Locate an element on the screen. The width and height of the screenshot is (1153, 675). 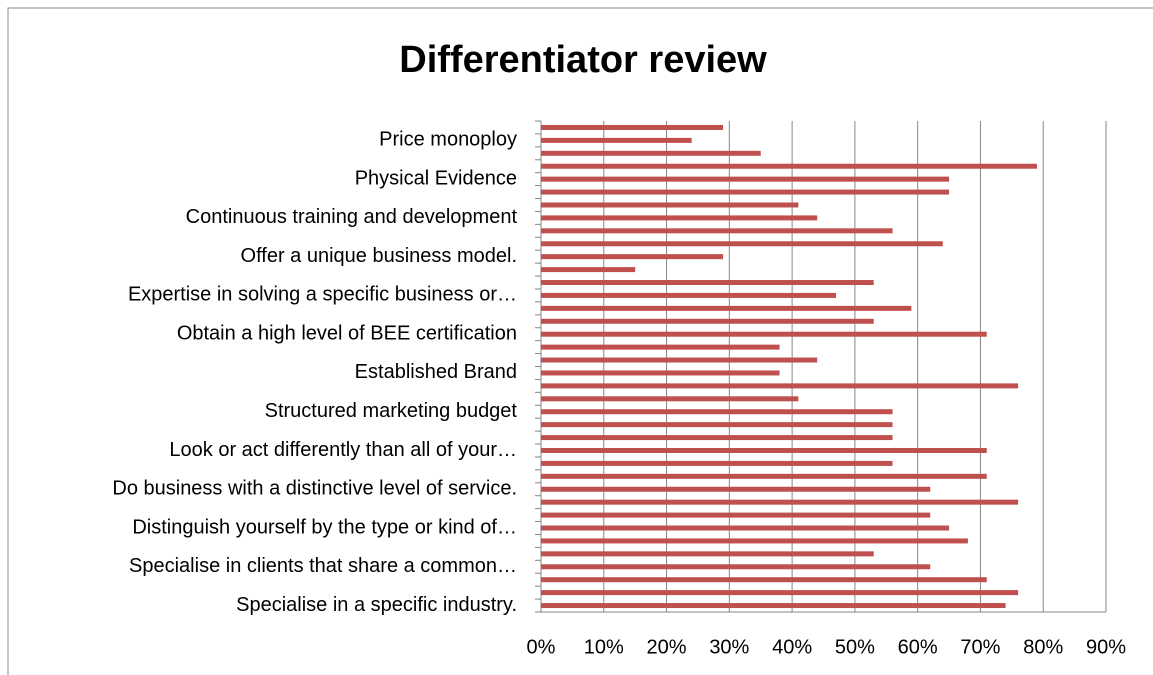
y-tick-label: Offer a unique business model. is located at coordinates (379, 256).